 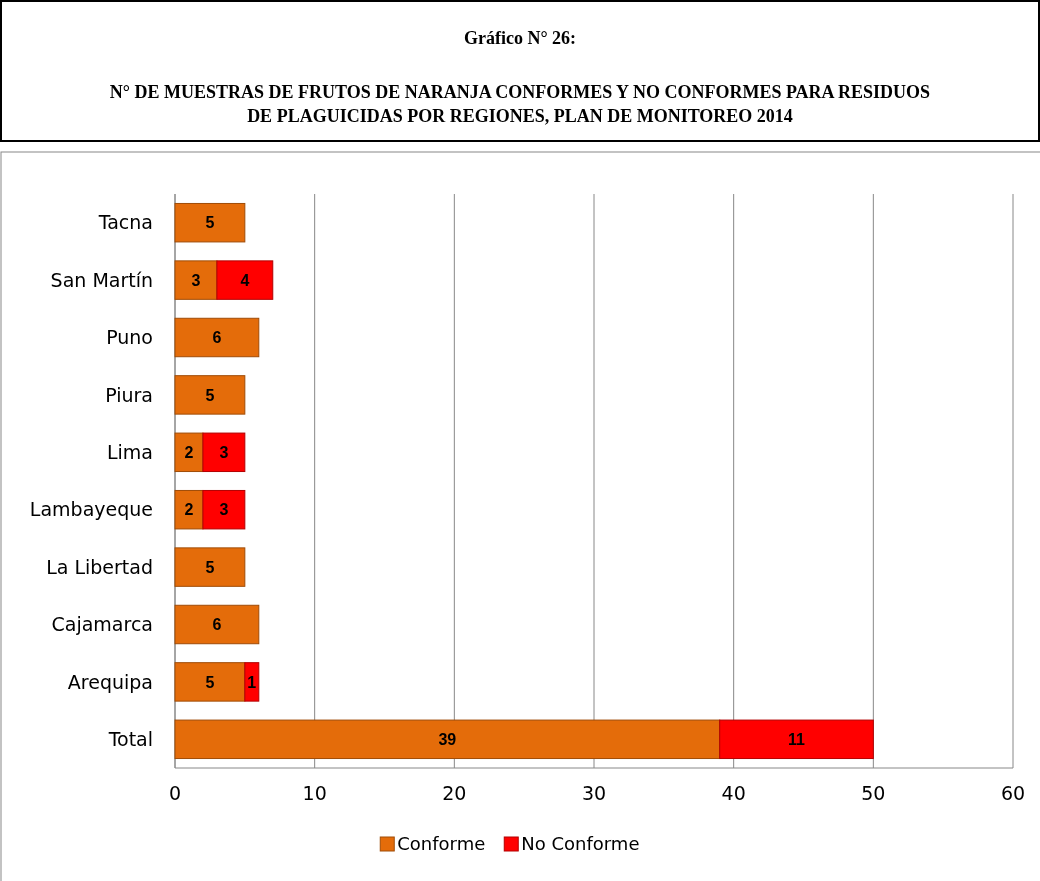 I want to click on y-tick-label: Tacna, so click(x=125, y=222).